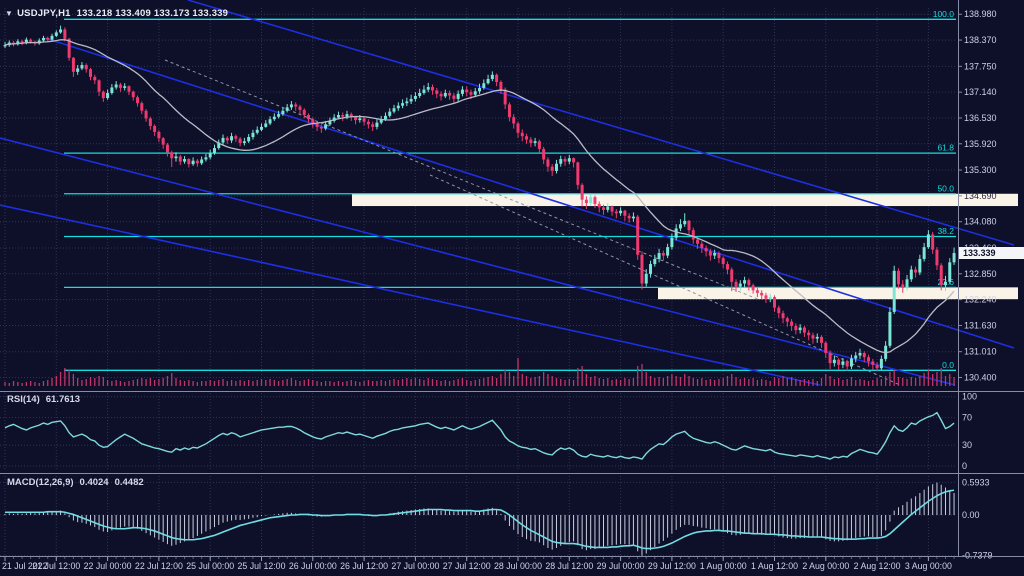 This screenshot has width=1024, height=576. What do you see at coordinates (980, 144) in the screenshot?
I see `price-axis-label: 135.920` at bounding box center [980, 144].